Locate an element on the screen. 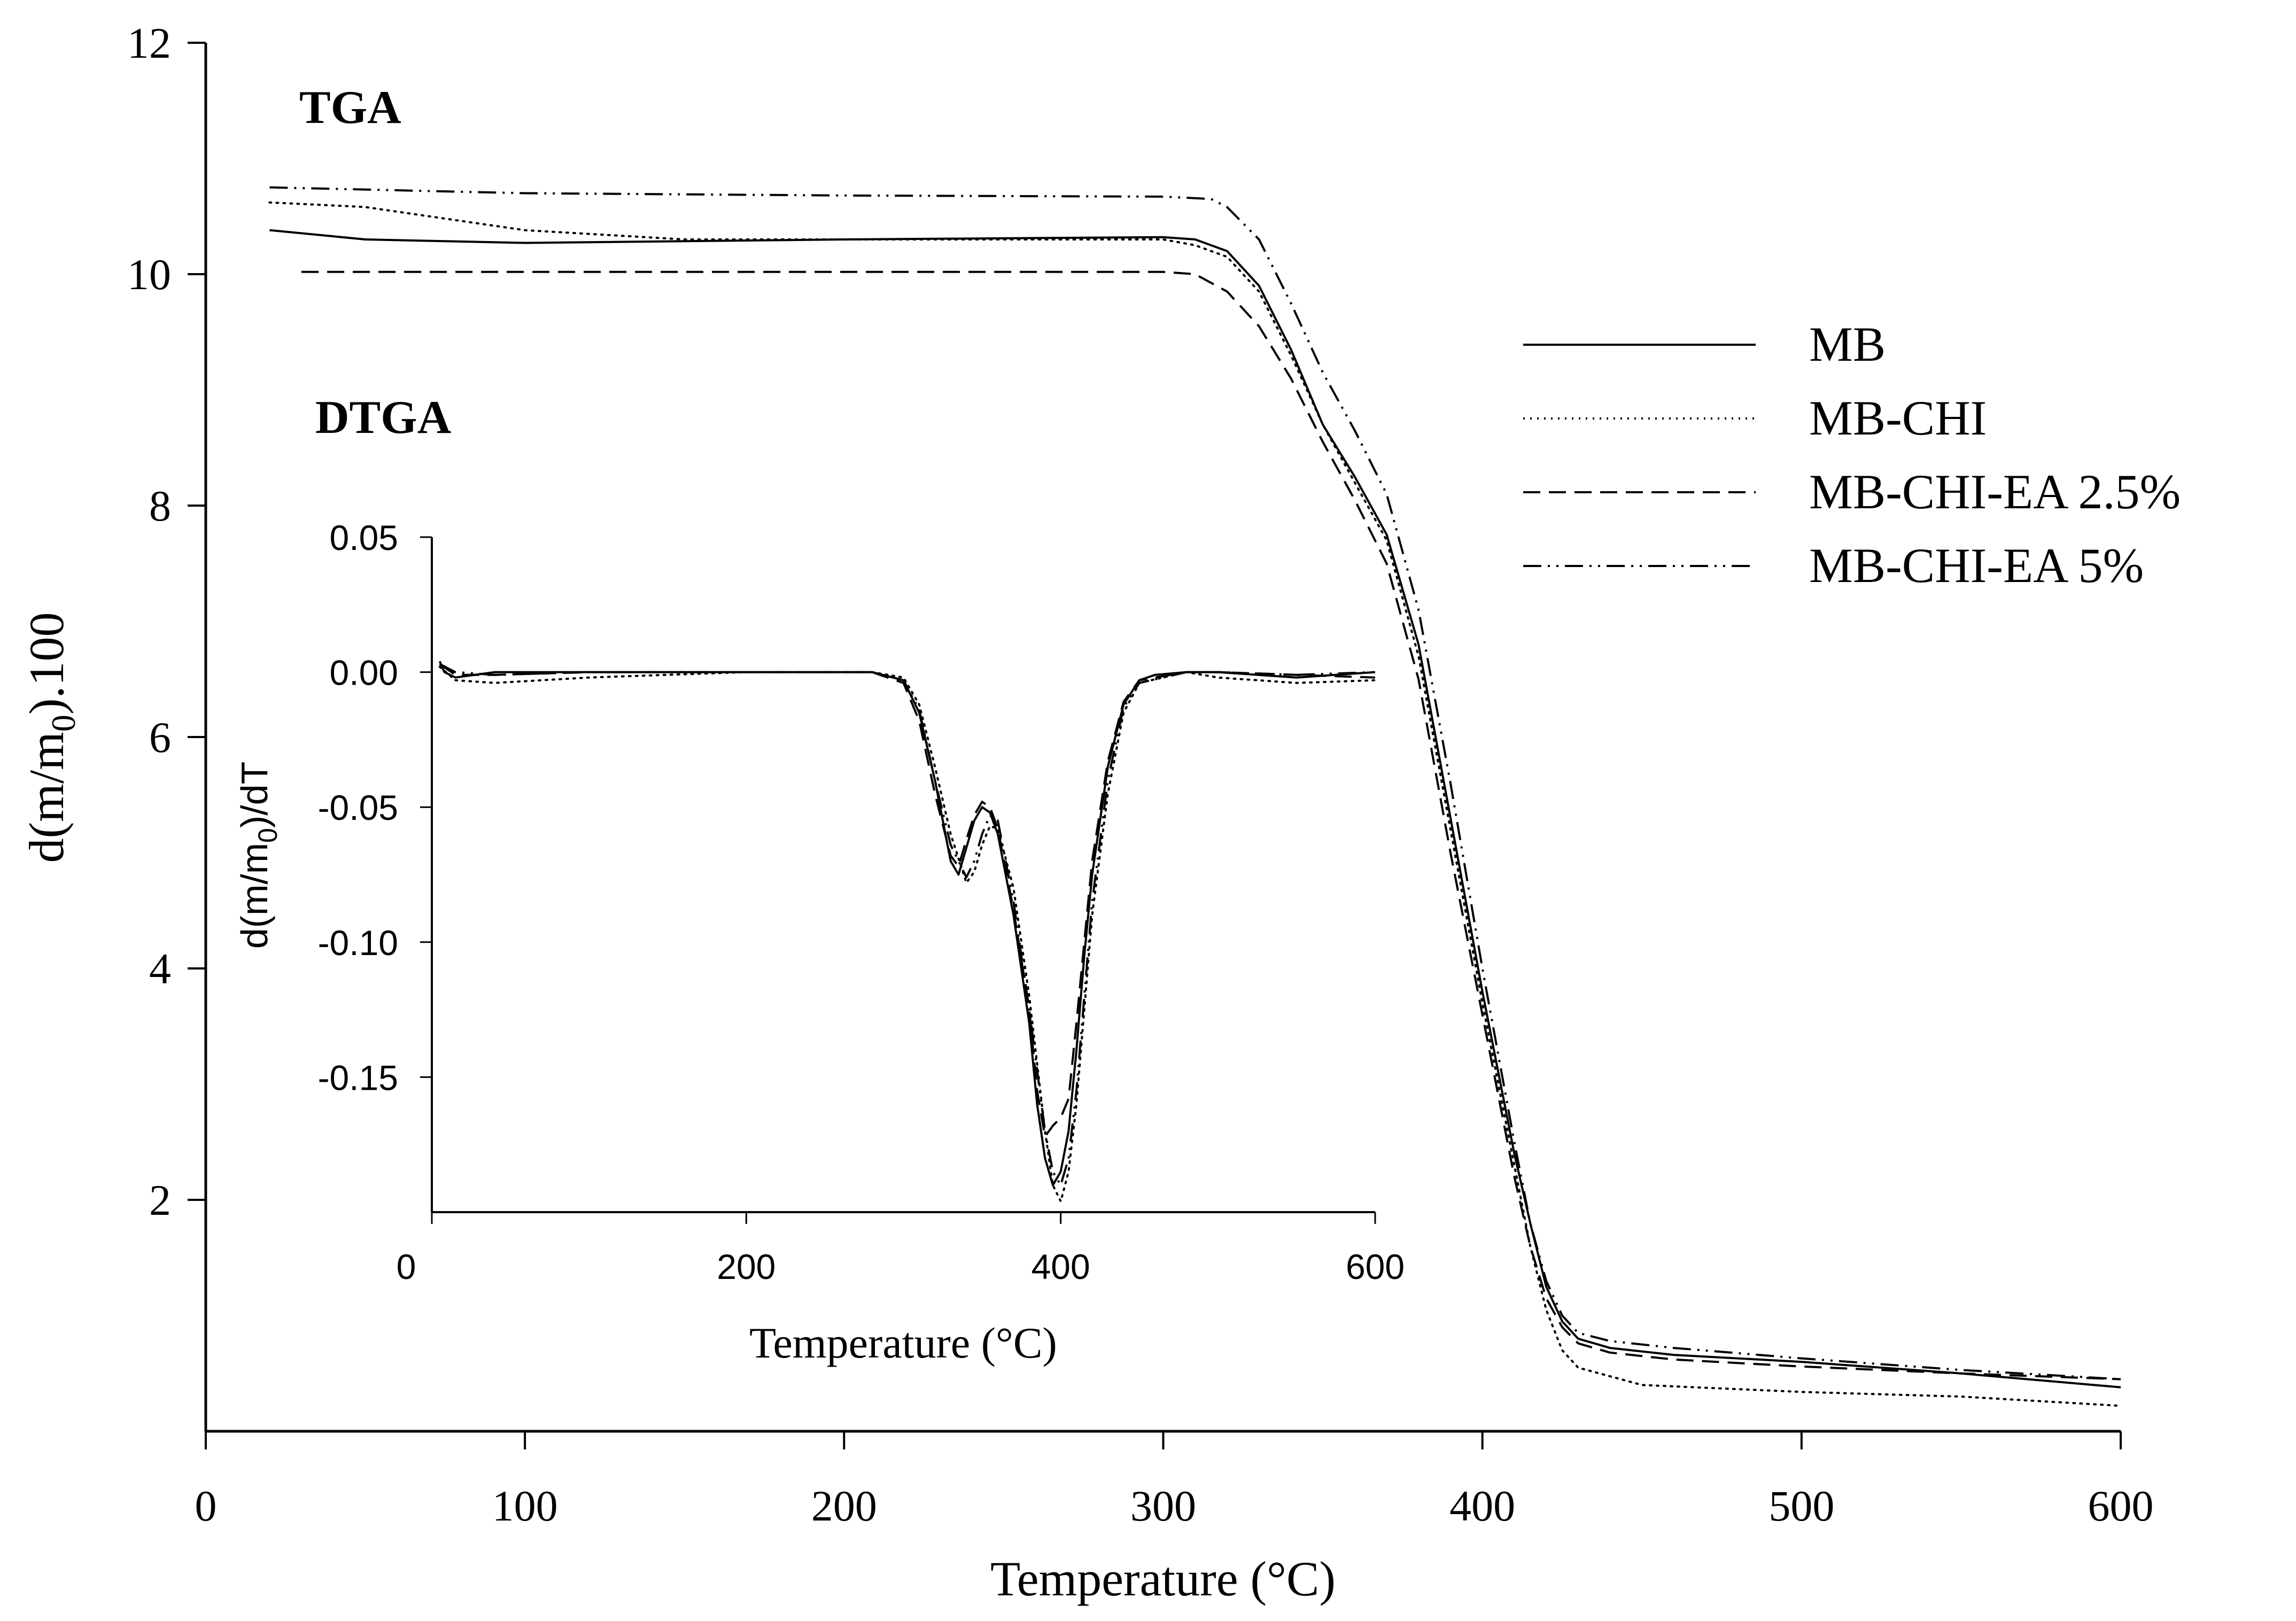  dtga-y-tick-label: -0.05 is located at coordinates (358, 807).